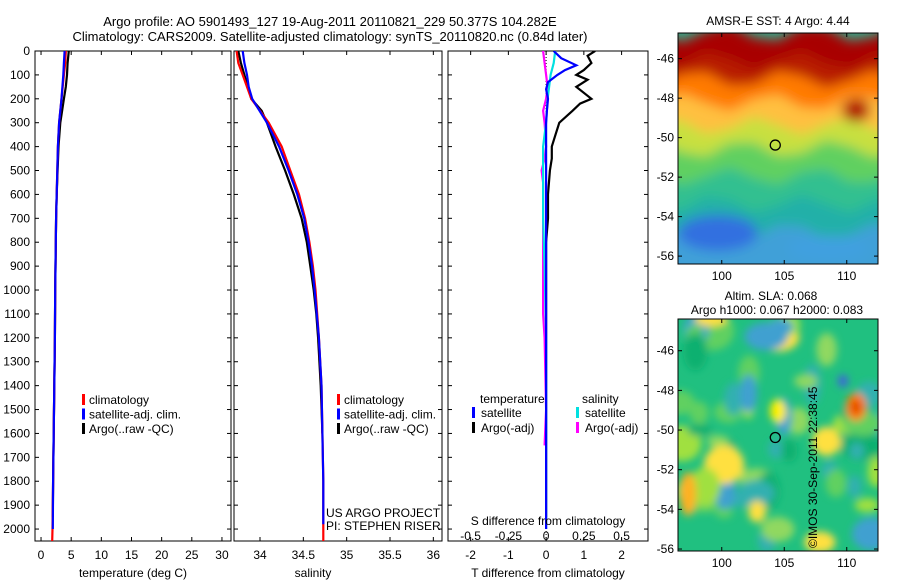 The height and width of the screenshot is (580, 900). Describe the element at coordinates (470, 536) in the screenshot. I see `s-tick-label: -0.5` at that location.